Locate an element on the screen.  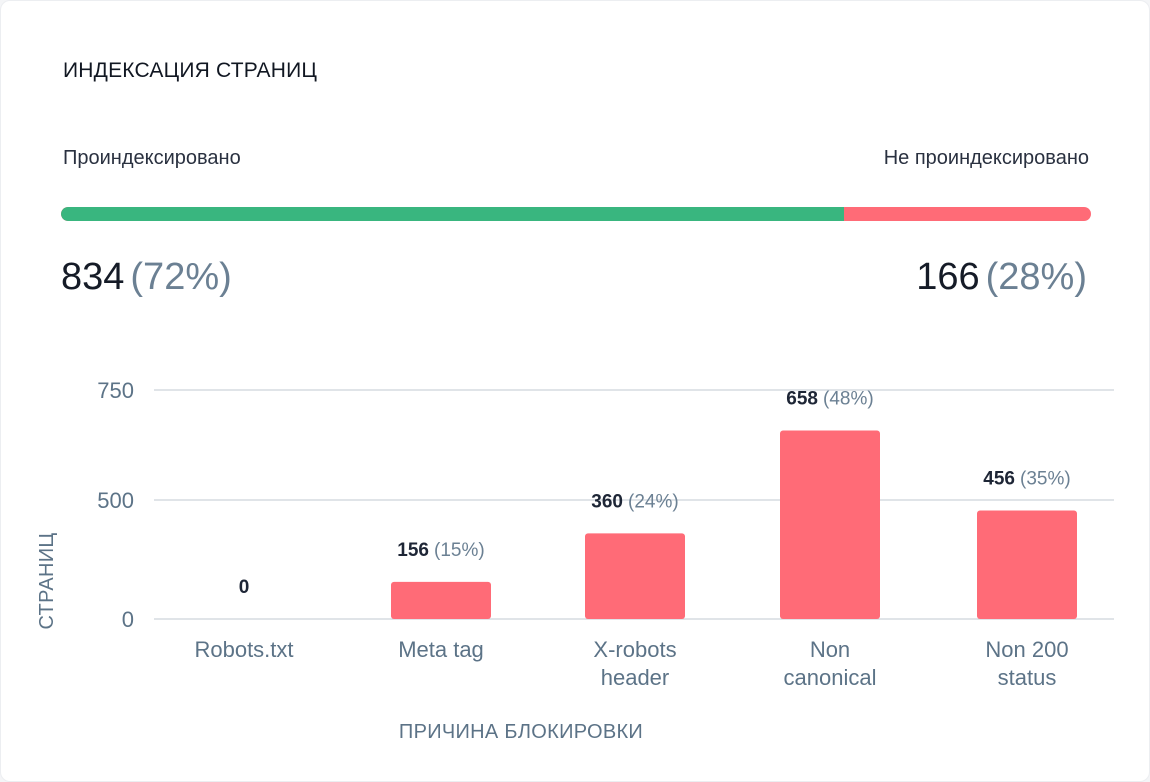
x-tick-label: canonical is located at coordinates (830, 677).